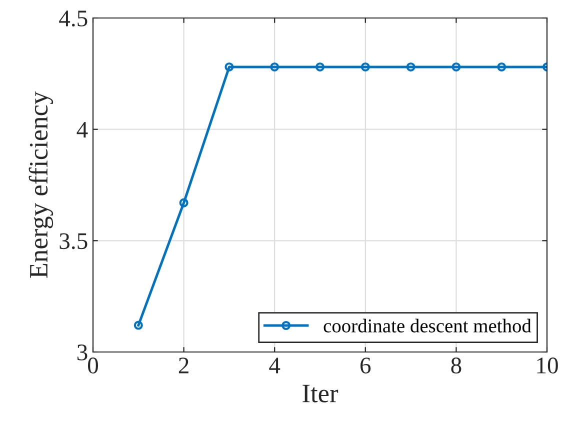 The width and height of the screenshot is (567, 428). What do you see at coordinates (41, 184) in the screenshot?
I see `y-axis-title: Energy efficiency` at bounding box center [41, 184].